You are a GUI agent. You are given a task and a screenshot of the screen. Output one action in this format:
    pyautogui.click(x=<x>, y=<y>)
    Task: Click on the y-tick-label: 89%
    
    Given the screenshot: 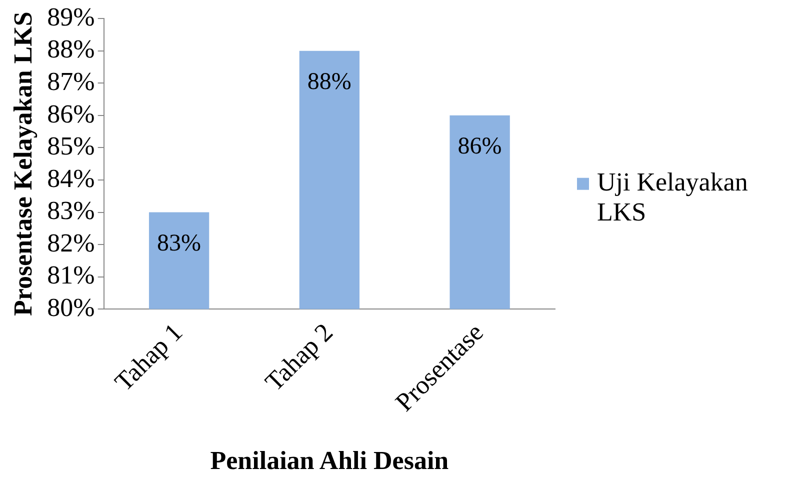 What is the action you would take?
    pyautogui.click(x=71, y=17)
    